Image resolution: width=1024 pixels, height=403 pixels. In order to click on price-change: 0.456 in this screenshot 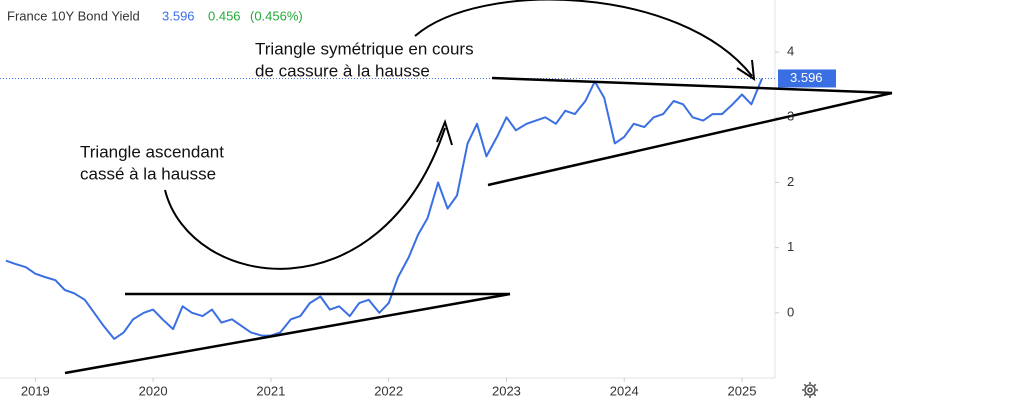, I will do `click(224, 15)`.